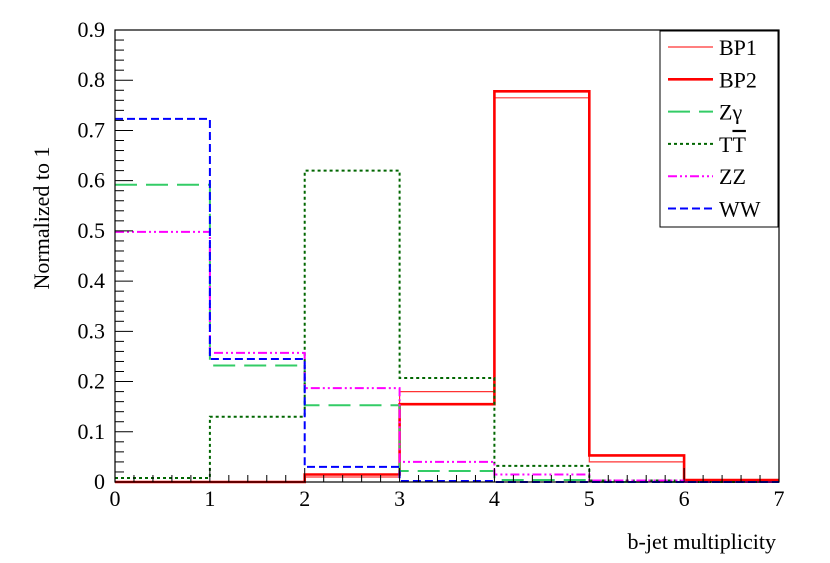  What do you see at coordinates (740, 209) in the screenshot?
I see `legend-label: WW` at bounding box center [740, 209].